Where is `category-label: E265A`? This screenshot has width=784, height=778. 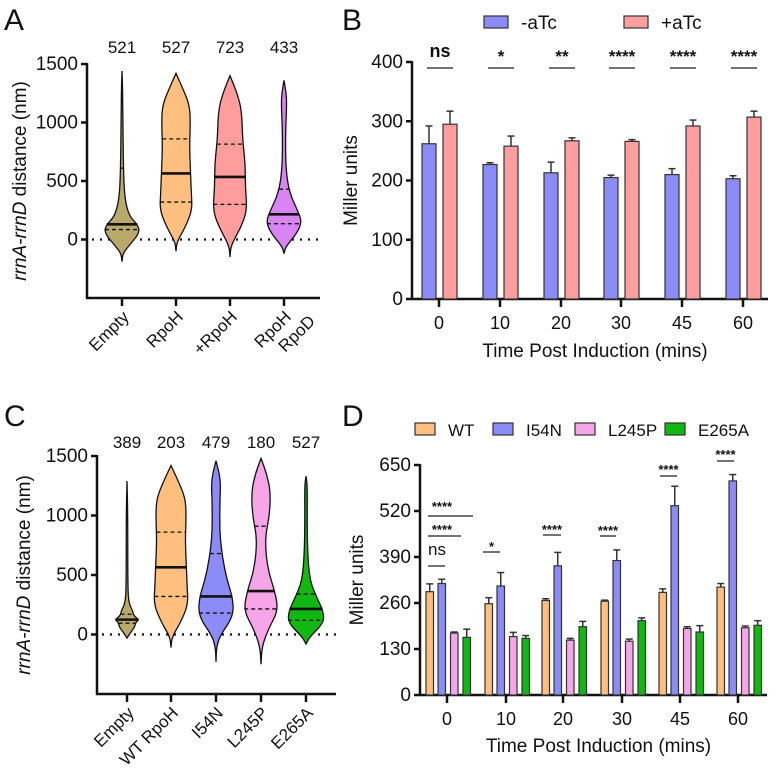 category-label: E265A is located at coordinates (292, 728).